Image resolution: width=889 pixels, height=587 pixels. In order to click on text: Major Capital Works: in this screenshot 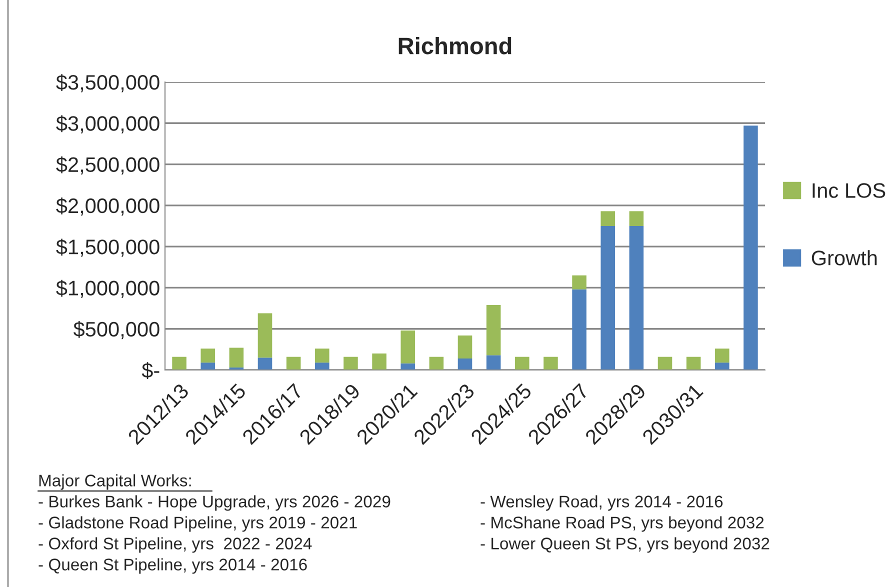, I will do `click(115, 482)`.